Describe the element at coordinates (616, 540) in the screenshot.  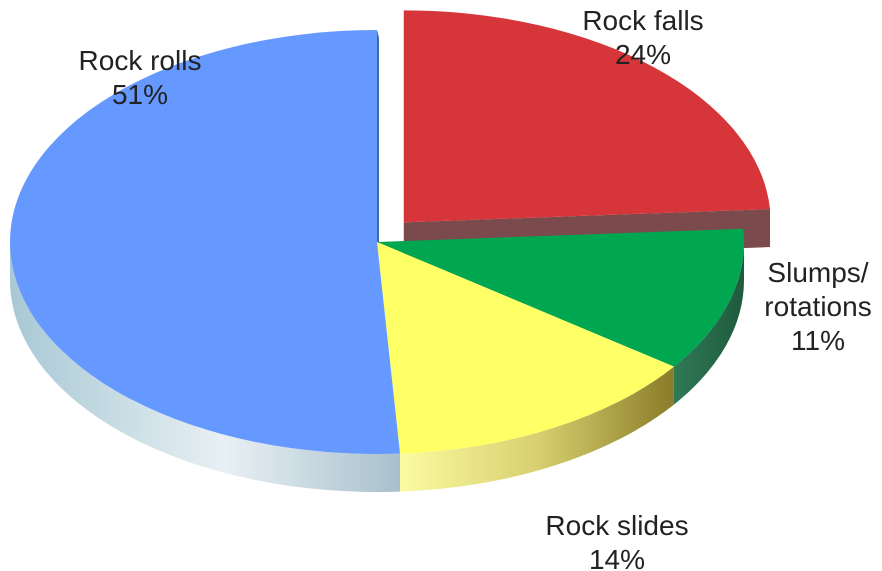
I see `slice-label-2: Rock slides 14%` at that location.